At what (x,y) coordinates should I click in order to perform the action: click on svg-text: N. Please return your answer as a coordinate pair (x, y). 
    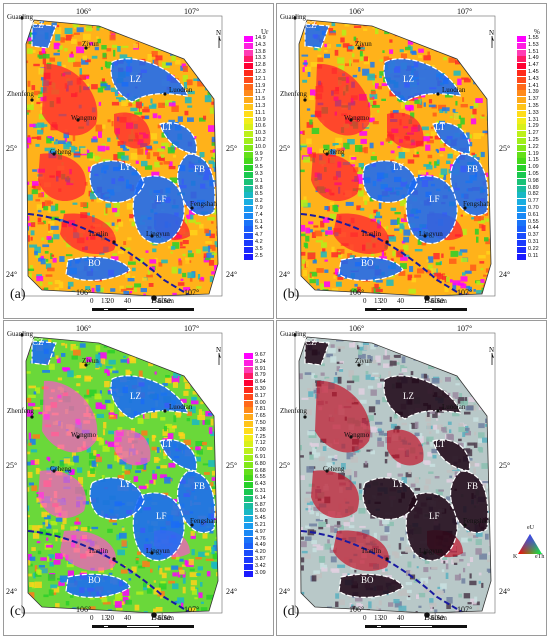
    Looking at the image, I should click on (491, 350).